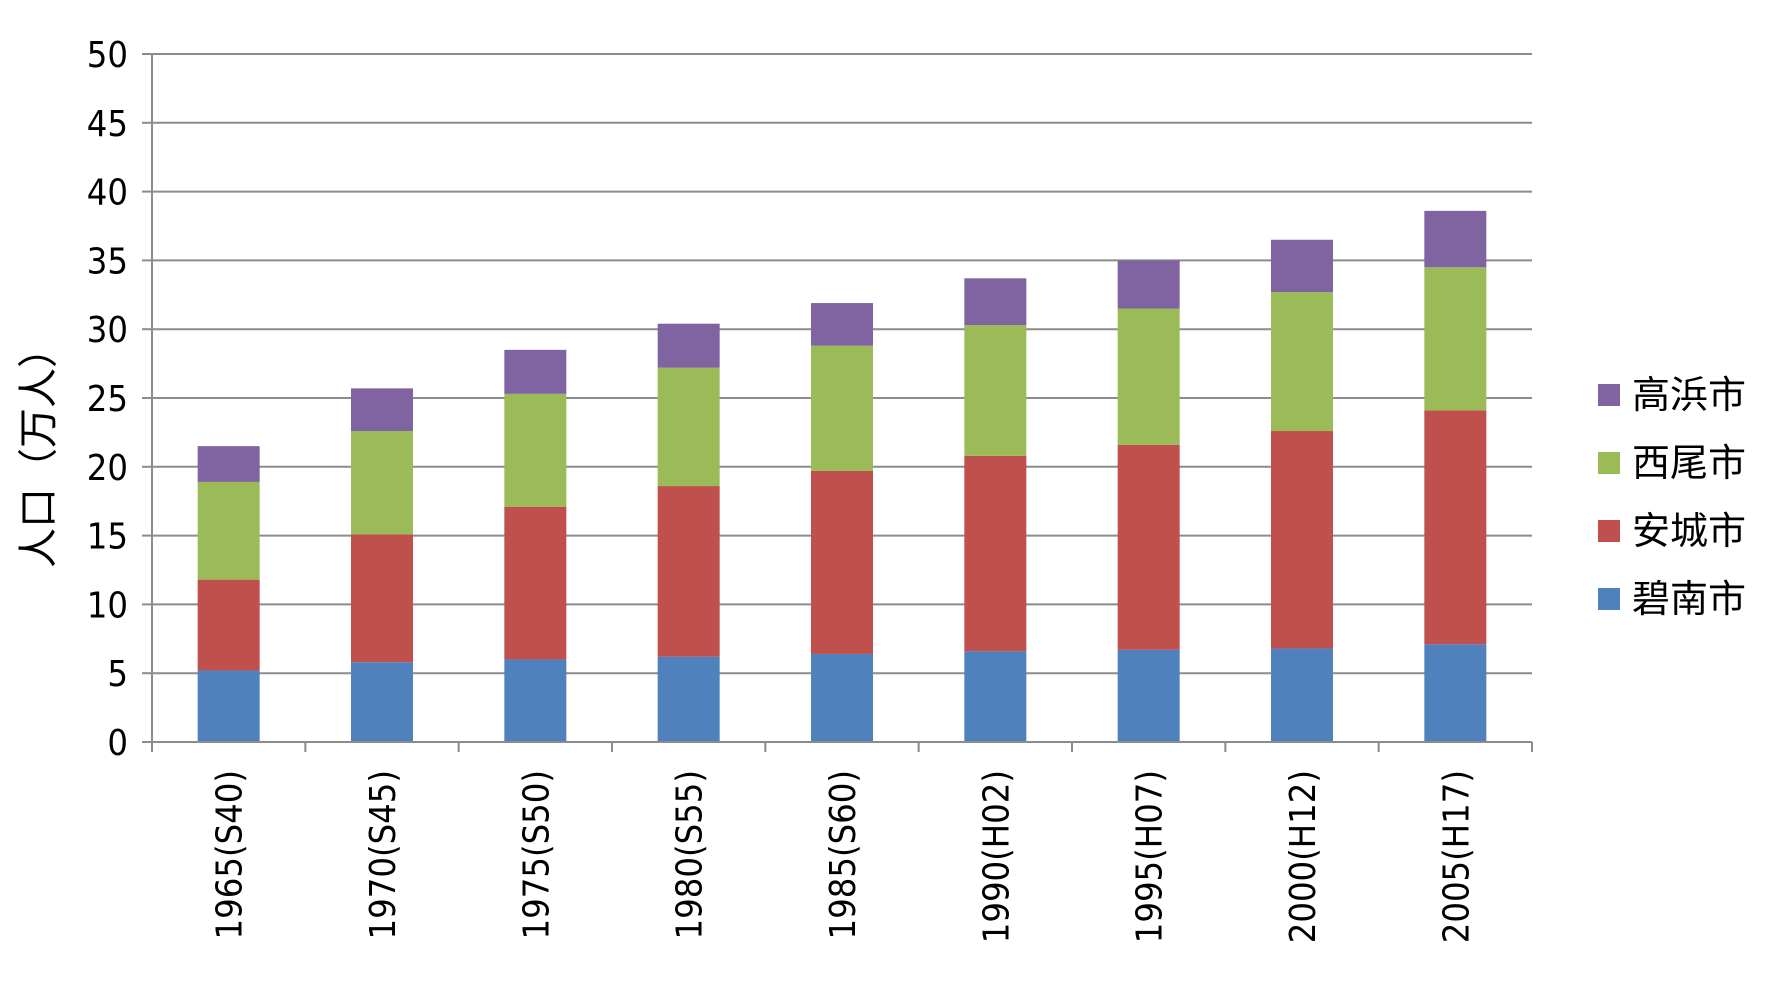 This screenshot has width=1792, height=1002. I want to click on legend-label: 西尾市, so click(1689, 463).